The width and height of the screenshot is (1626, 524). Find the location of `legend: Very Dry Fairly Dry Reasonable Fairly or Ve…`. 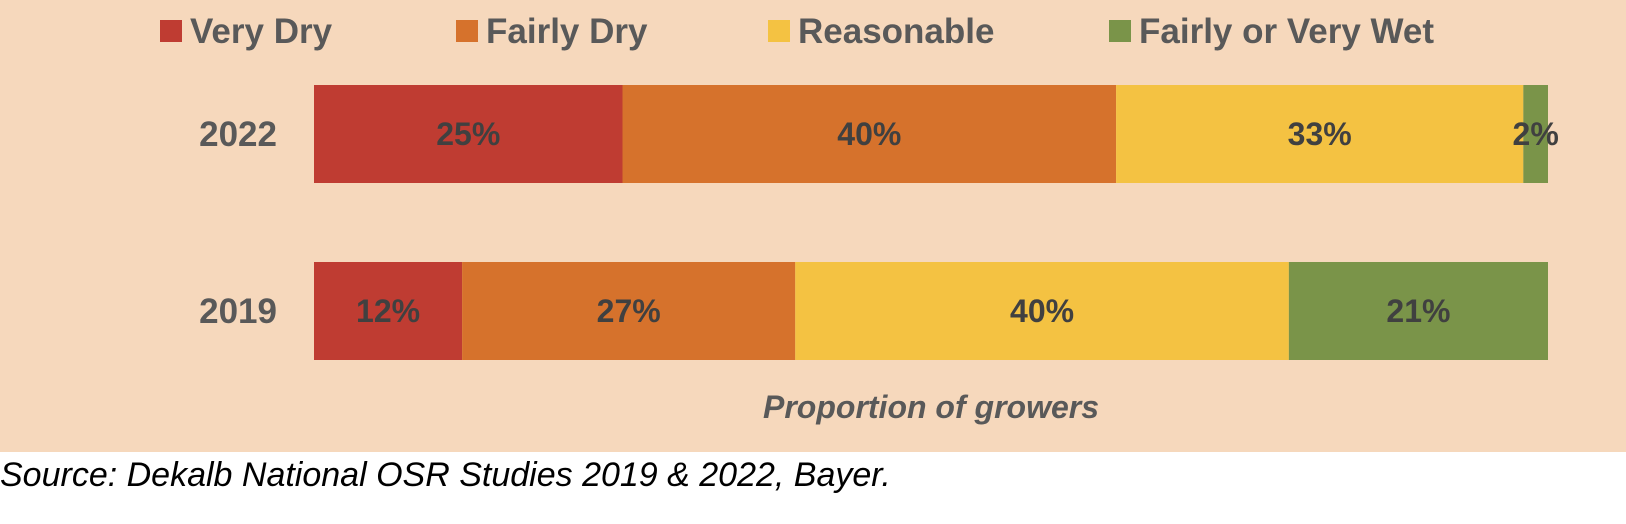

legend: Very Dry Fairly Dry Reasonable Fairly or Ve… is located at coordinates (797, 31).